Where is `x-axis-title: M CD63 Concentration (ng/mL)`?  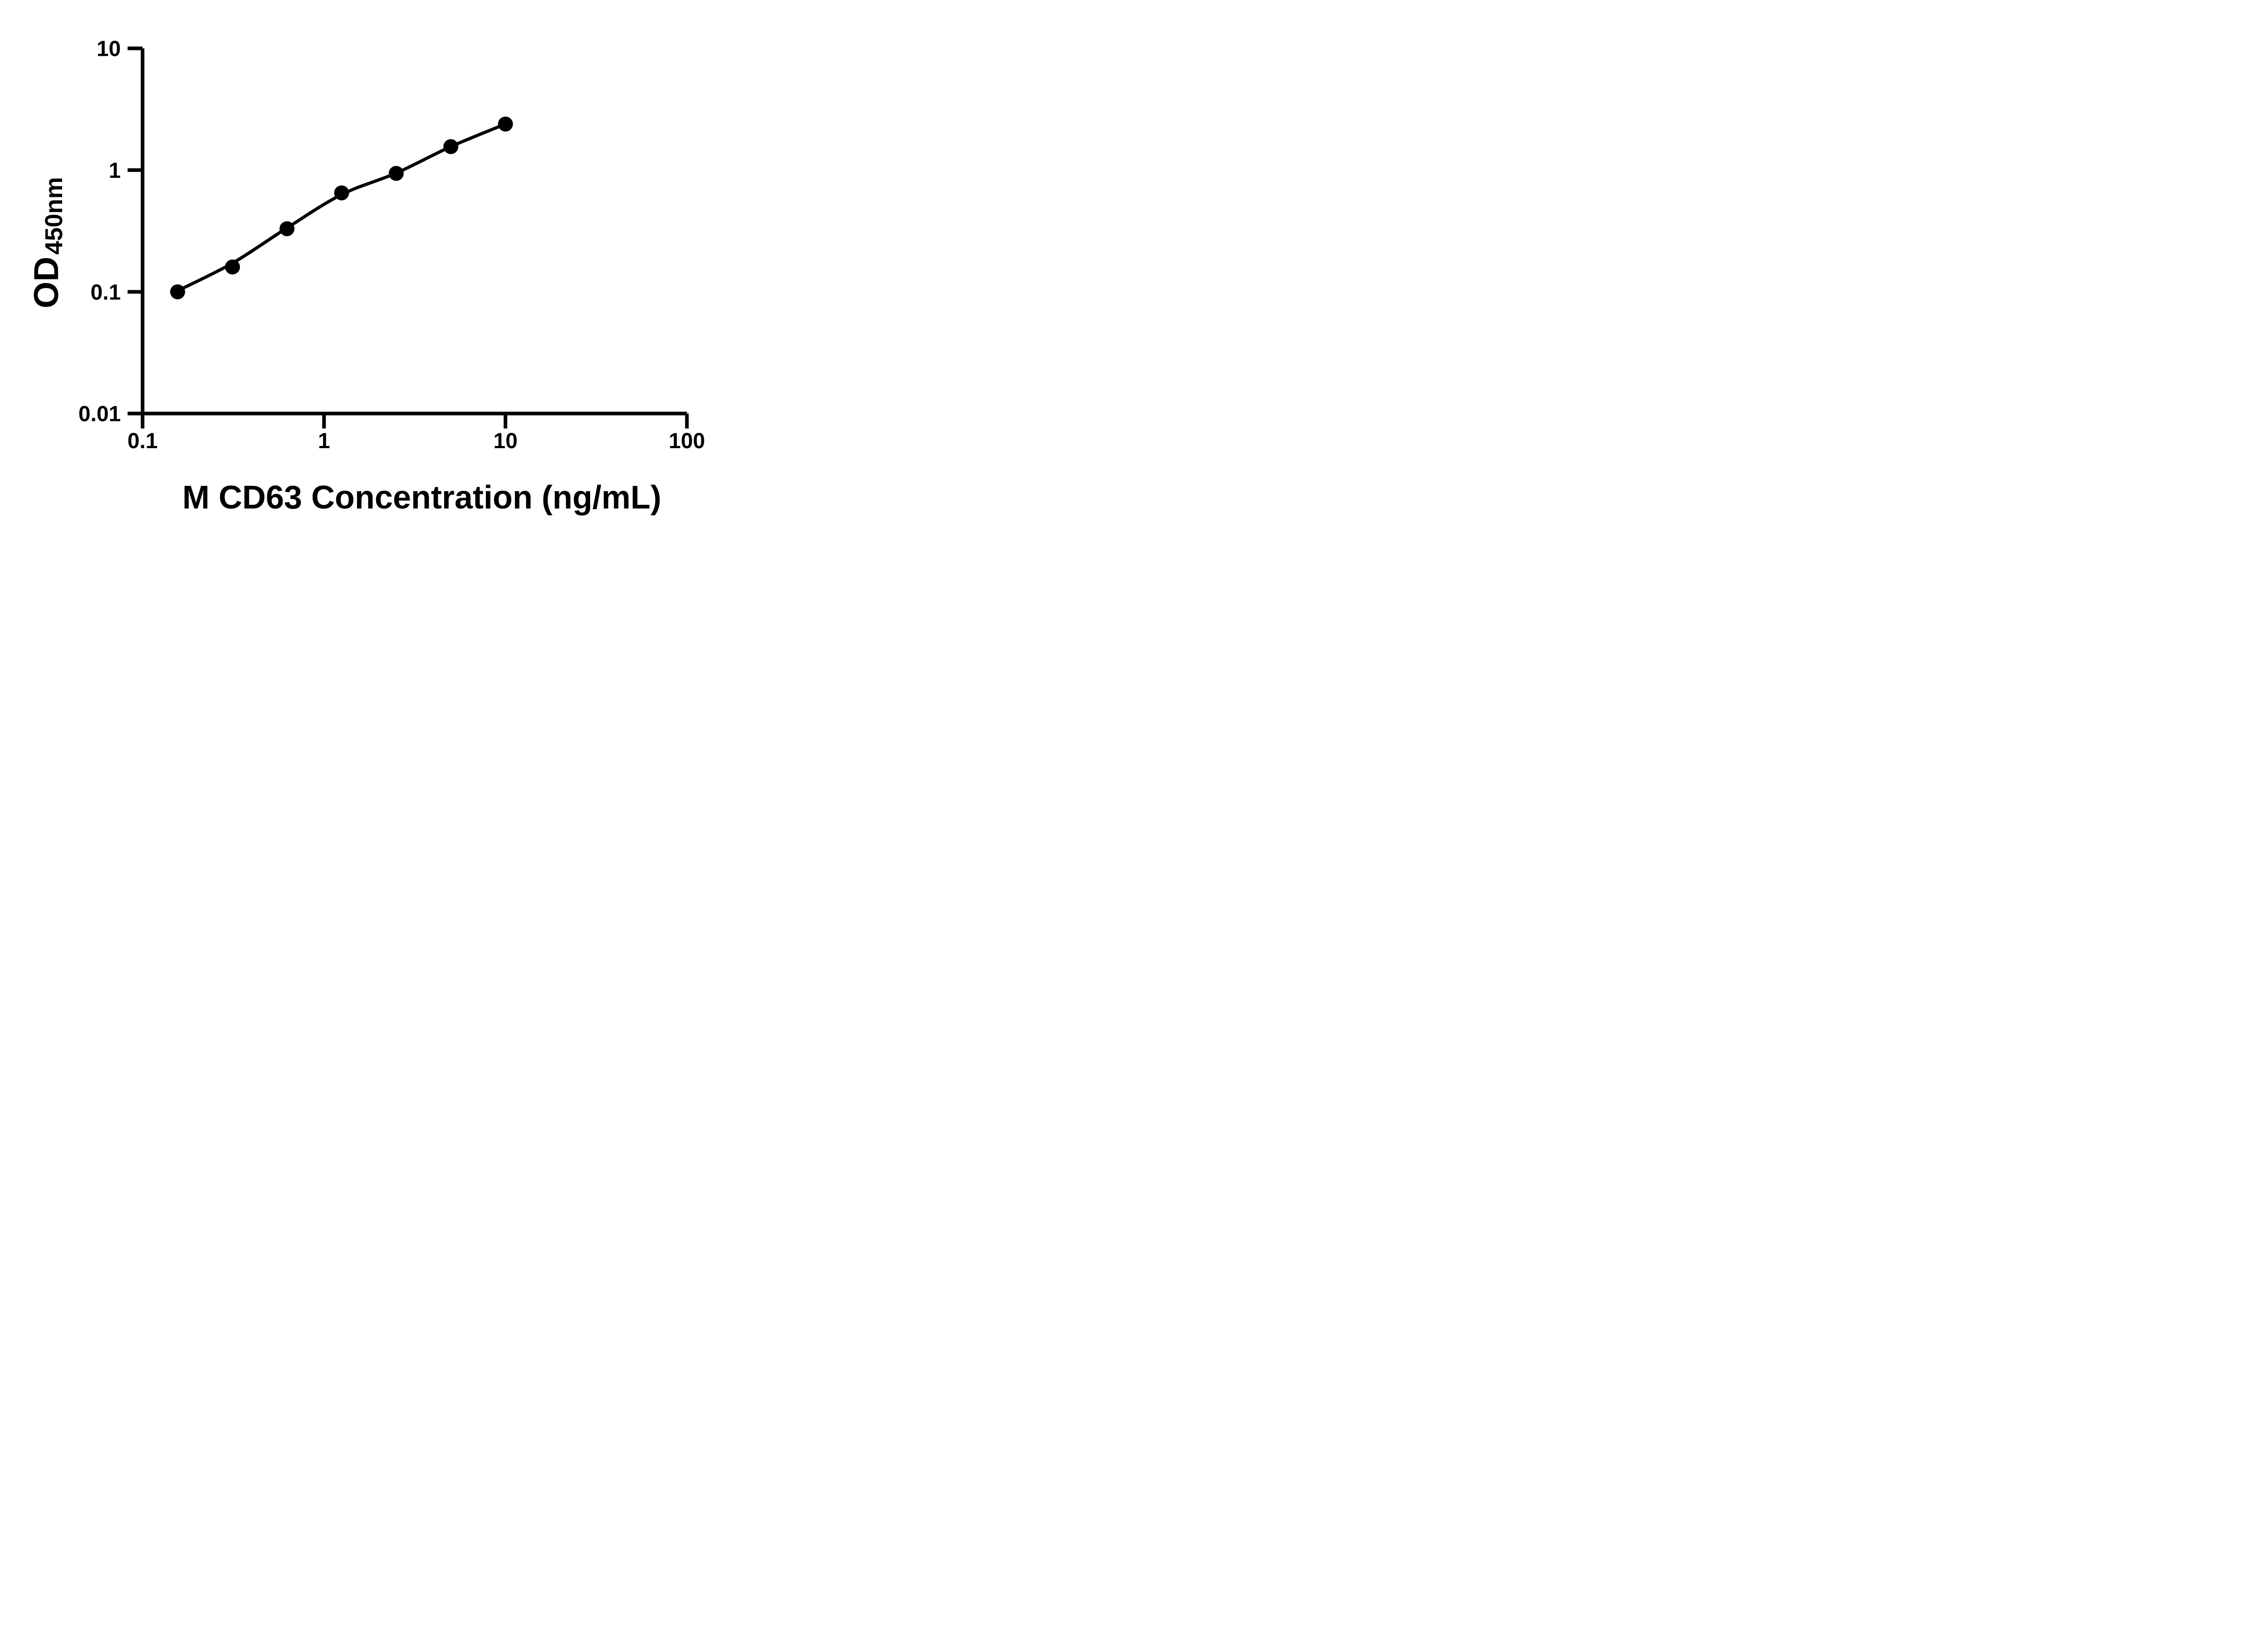 x-axis-title: M CD63 Concentration (ng/mL) is located at coordinates (422, 497).